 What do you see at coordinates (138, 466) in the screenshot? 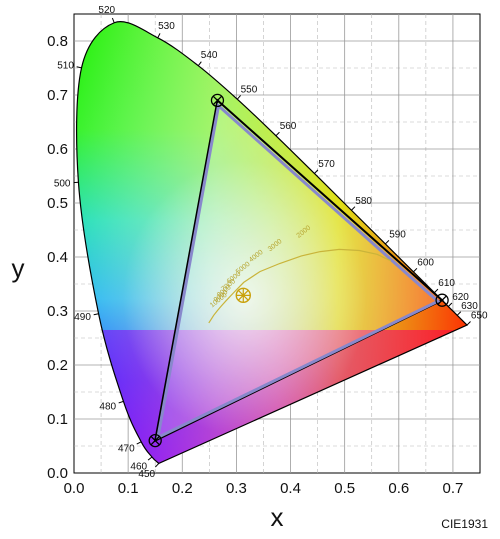
I see `wavelength-label: 460` at bounding box center [138, 466].